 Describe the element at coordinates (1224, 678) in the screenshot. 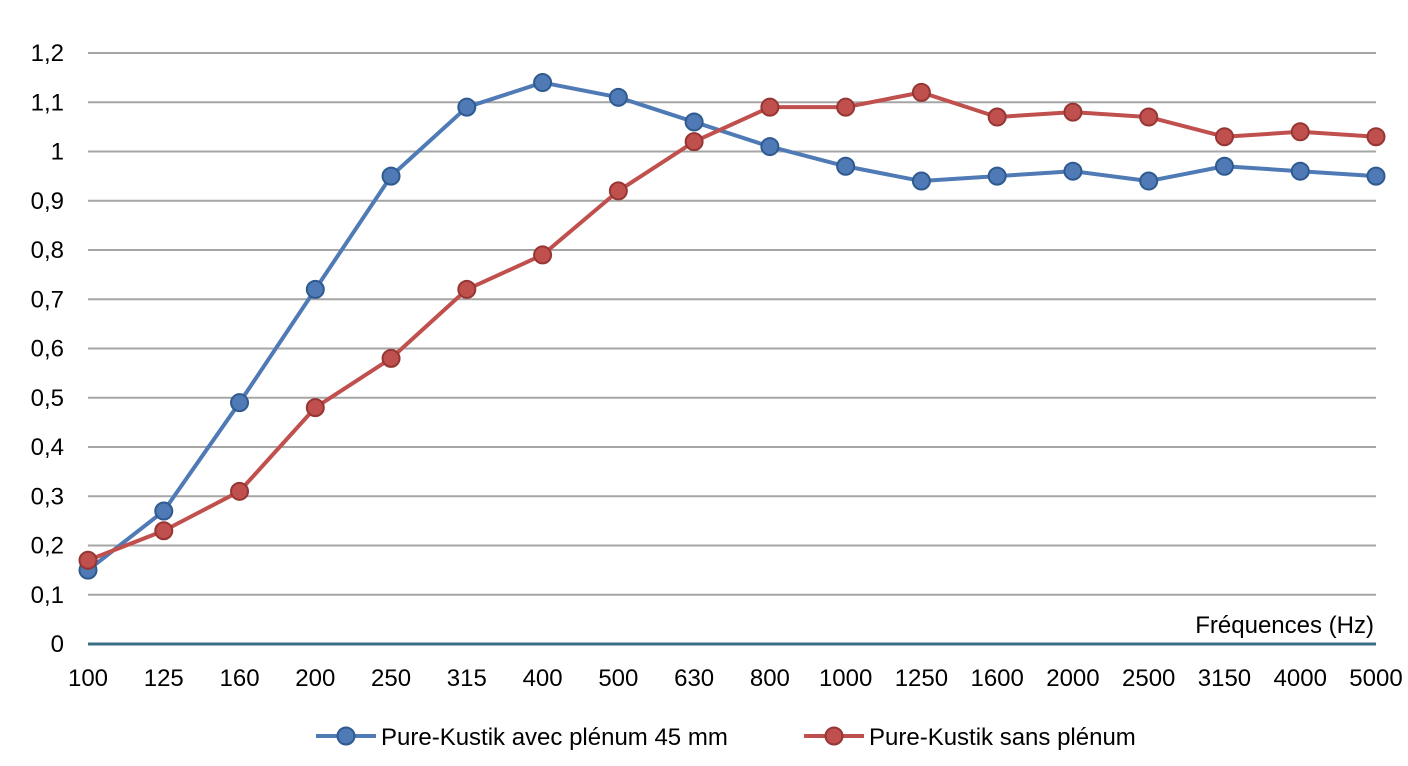

I see `x-tick-label: 3150` at that location.